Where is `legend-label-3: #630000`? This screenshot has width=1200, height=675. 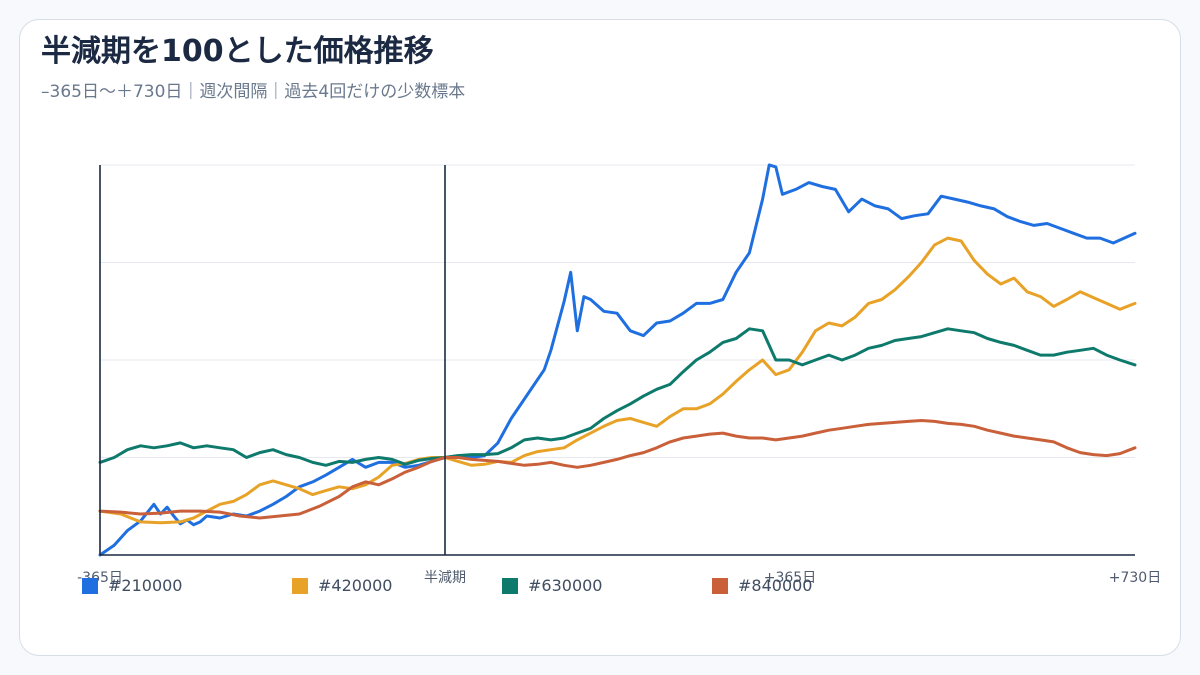
legend-label-3: #630000 is located at coordinates (565, 585).